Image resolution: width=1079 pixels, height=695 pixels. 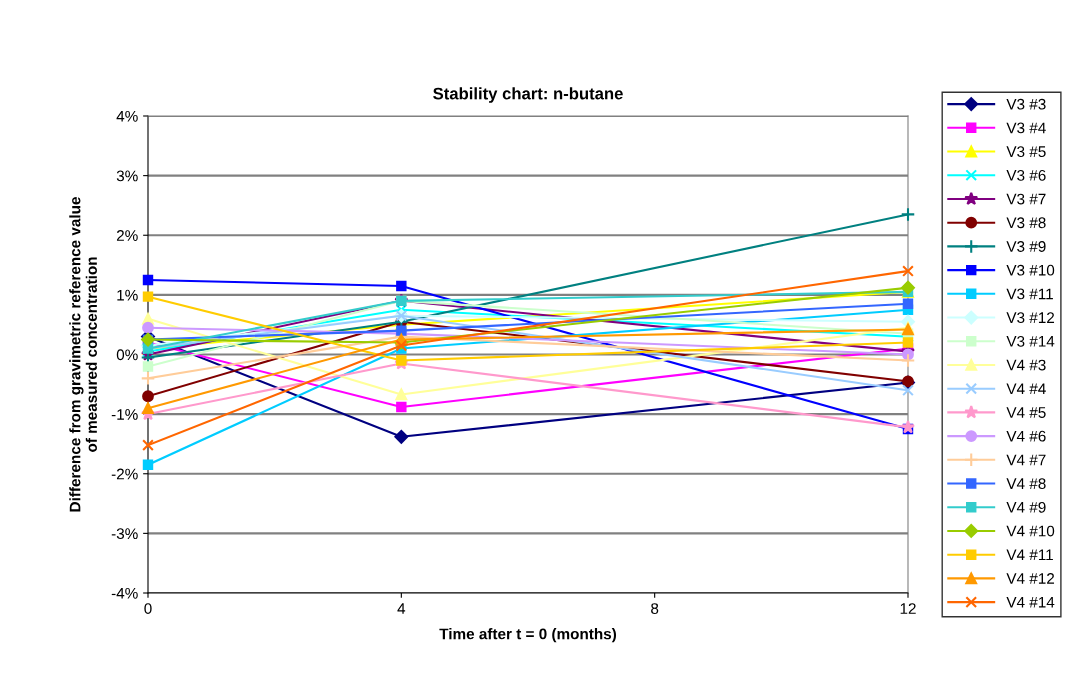 I want to click on y-tick-label: 2%, so click(x=127, y=235).